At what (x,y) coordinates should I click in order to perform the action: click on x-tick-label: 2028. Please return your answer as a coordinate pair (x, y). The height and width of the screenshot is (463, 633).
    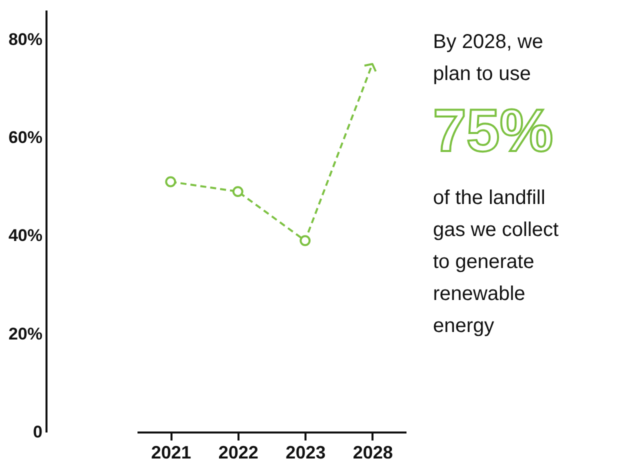
    Looking at the image, I should click on (372, 452).